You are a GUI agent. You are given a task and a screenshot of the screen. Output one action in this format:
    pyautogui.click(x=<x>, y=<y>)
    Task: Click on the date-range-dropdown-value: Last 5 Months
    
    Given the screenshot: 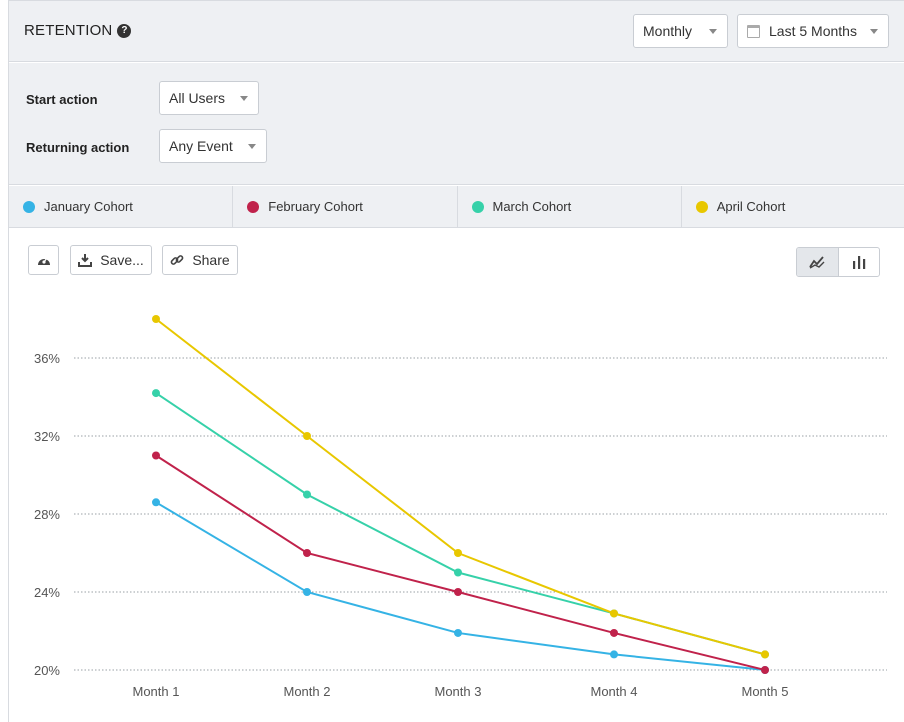 What is the action you would take?
    pyautogui.click(x=813, y=31)
    